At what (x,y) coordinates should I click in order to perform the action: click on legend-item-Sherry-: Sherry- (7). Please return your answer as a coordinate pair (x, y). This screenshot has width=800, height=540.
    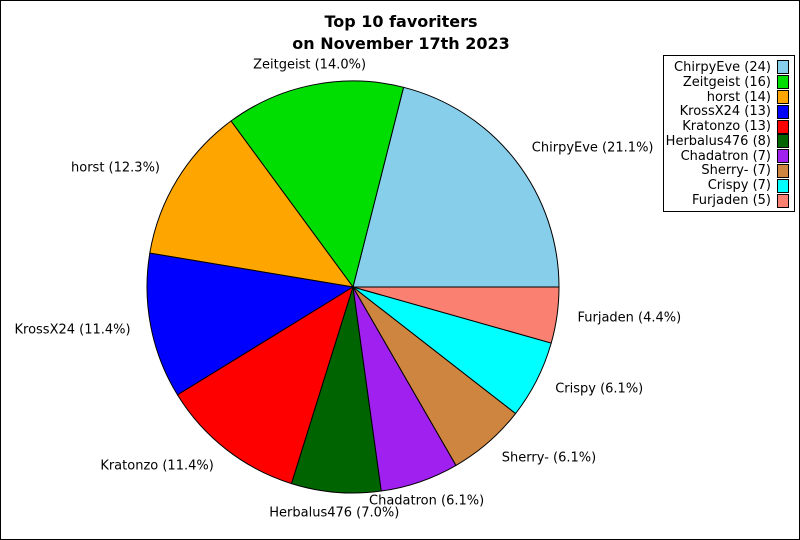
    Looking at the image, I should click on (728, 171).